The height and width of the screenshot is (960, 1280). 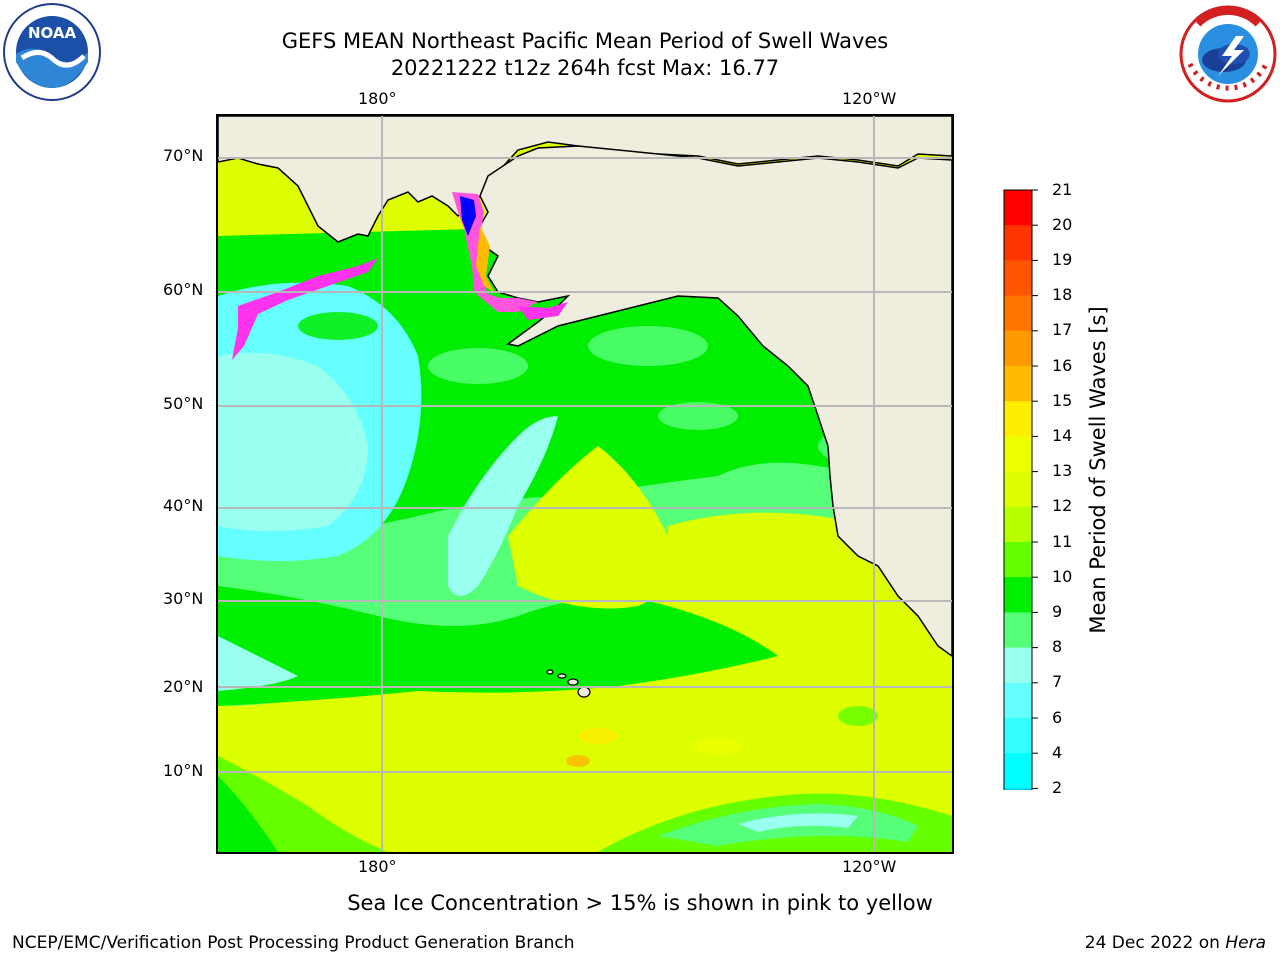 What do you see at coordinates (468, 216) in the screenshot?
I see `sea-ice-core` at bounding box center [468, 216].